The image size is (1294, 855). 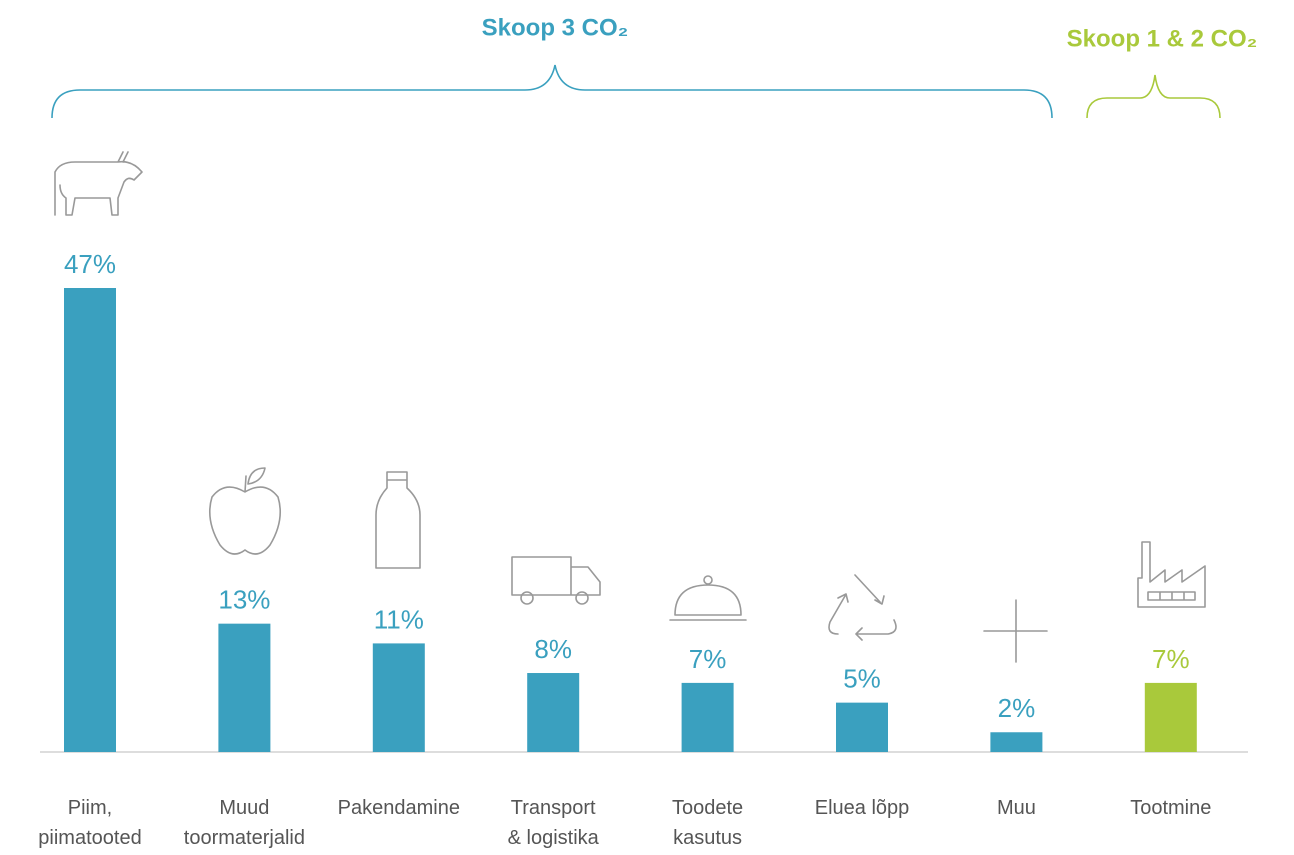 What do you see at coordinates (553, 823) in the screenshot?
I see `category-label: Transport & logistika` at bounding box center [553, 823].